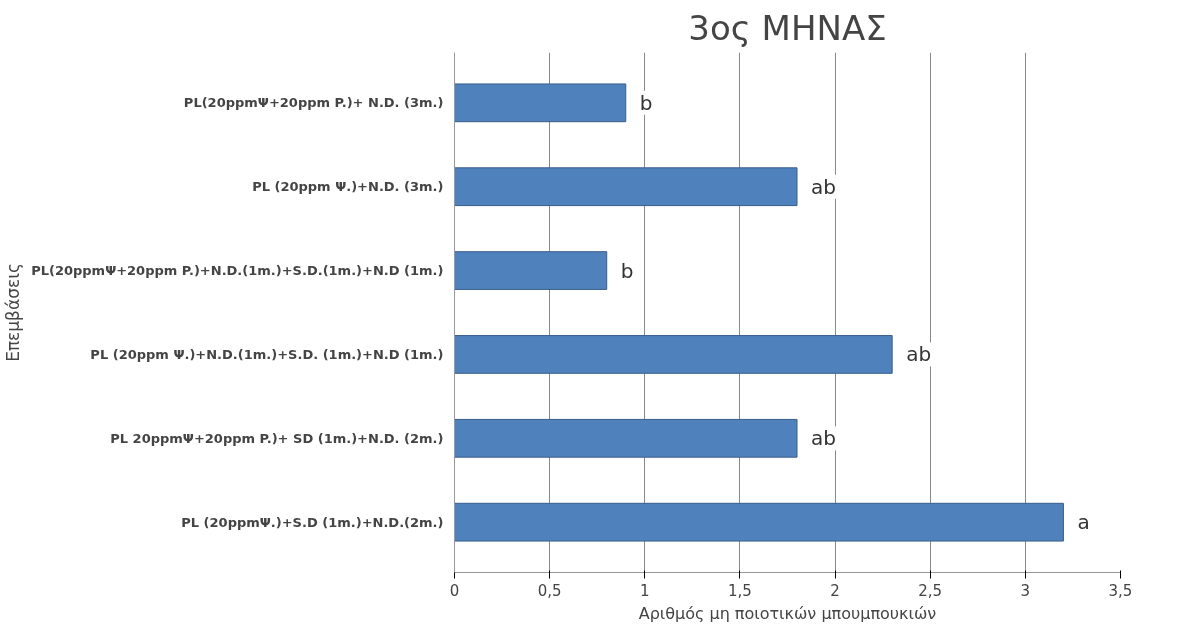 The width and height of the screenshot is (1192, 635). Describe the element at coordinates (787, 613) in the screenshot. I see `x-axis-title: Αριθμός μη ποιοτικών μπουμπουκιών` at that location.